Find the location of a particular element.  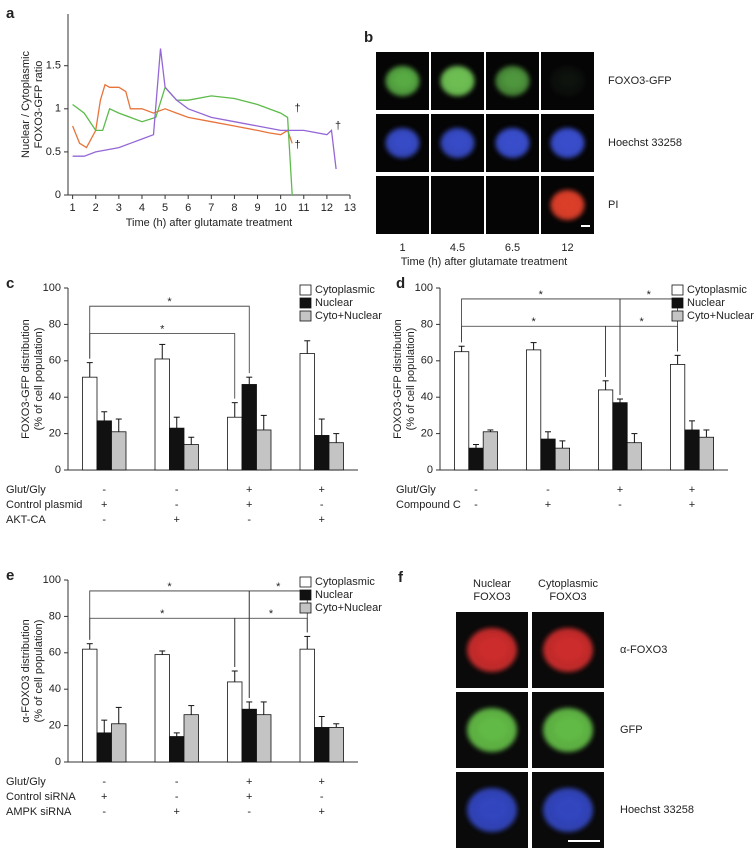

x-tick-label: 7 is located at coordinates (211, 208).